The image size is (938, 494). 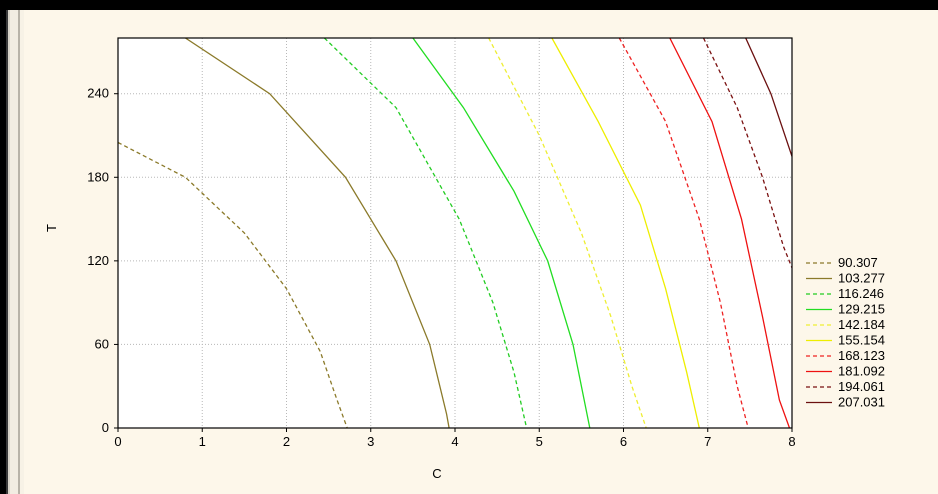 I want to click on x-tick-label: 7, so click(x=707, y=441).